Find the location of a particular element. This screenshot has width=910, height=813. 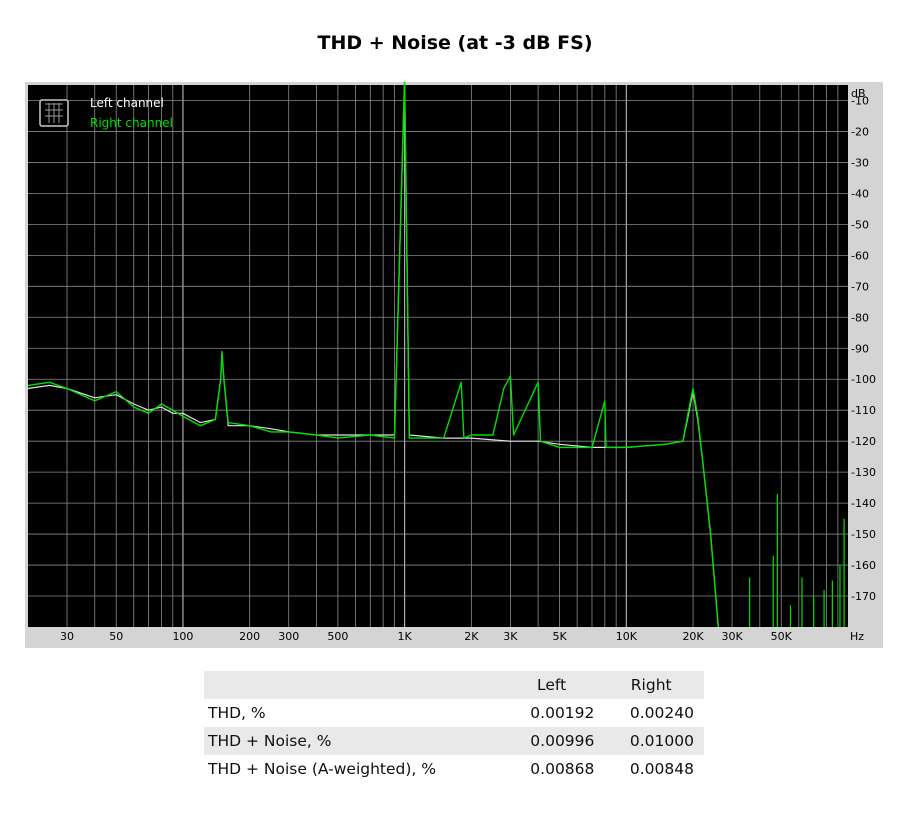

chart-title: THD + Noise (at -3 dB FS) is located at coordinates (455, 43).